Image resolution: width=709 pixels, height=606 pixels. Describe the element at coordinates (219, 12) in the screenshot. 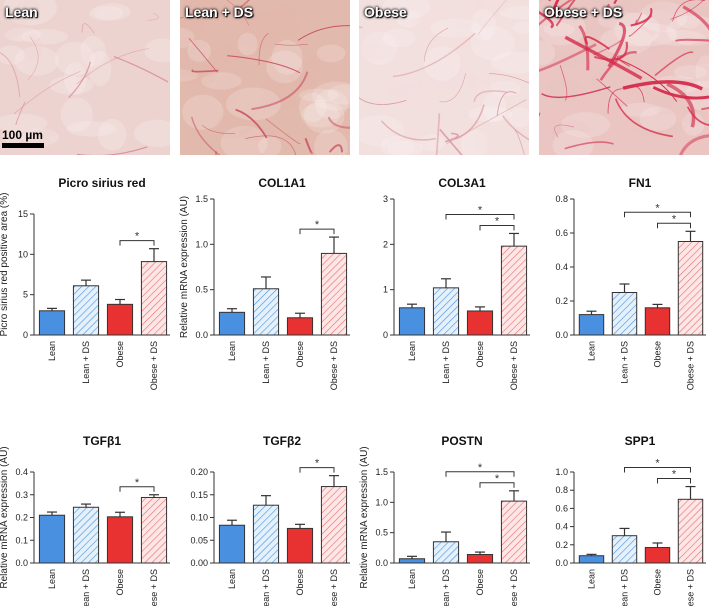

I see `micrograph-label: Lean + DS` at that location.